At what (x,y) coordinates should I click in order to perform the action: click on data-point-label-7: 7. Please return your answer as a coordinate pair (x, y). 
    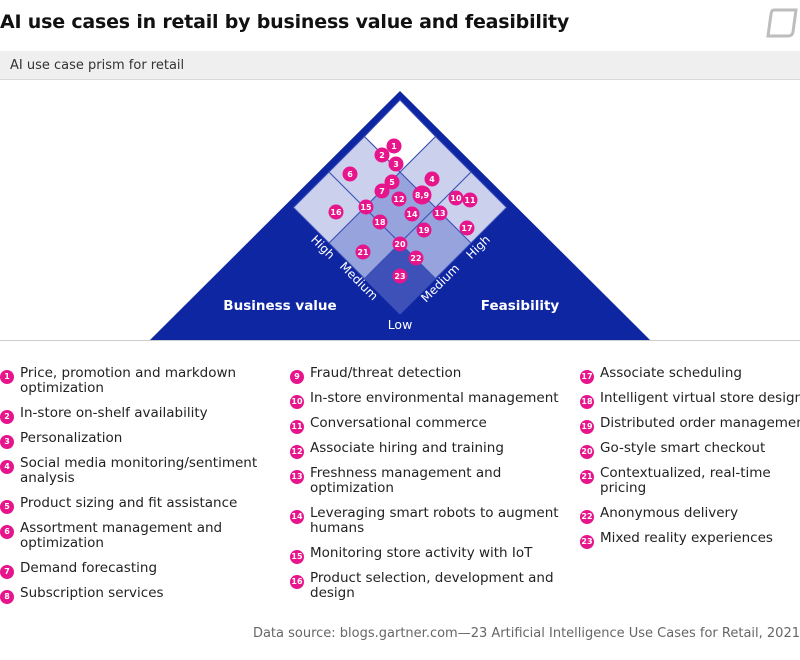
    Looking at the image, I should click on (382, 191).